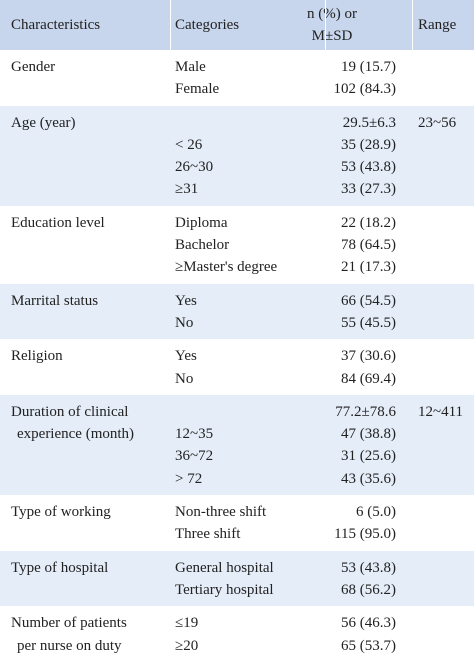 The width and height of the screenshot is (474, 670). I want to click on value: 35 (28.9), so click(368, 144).